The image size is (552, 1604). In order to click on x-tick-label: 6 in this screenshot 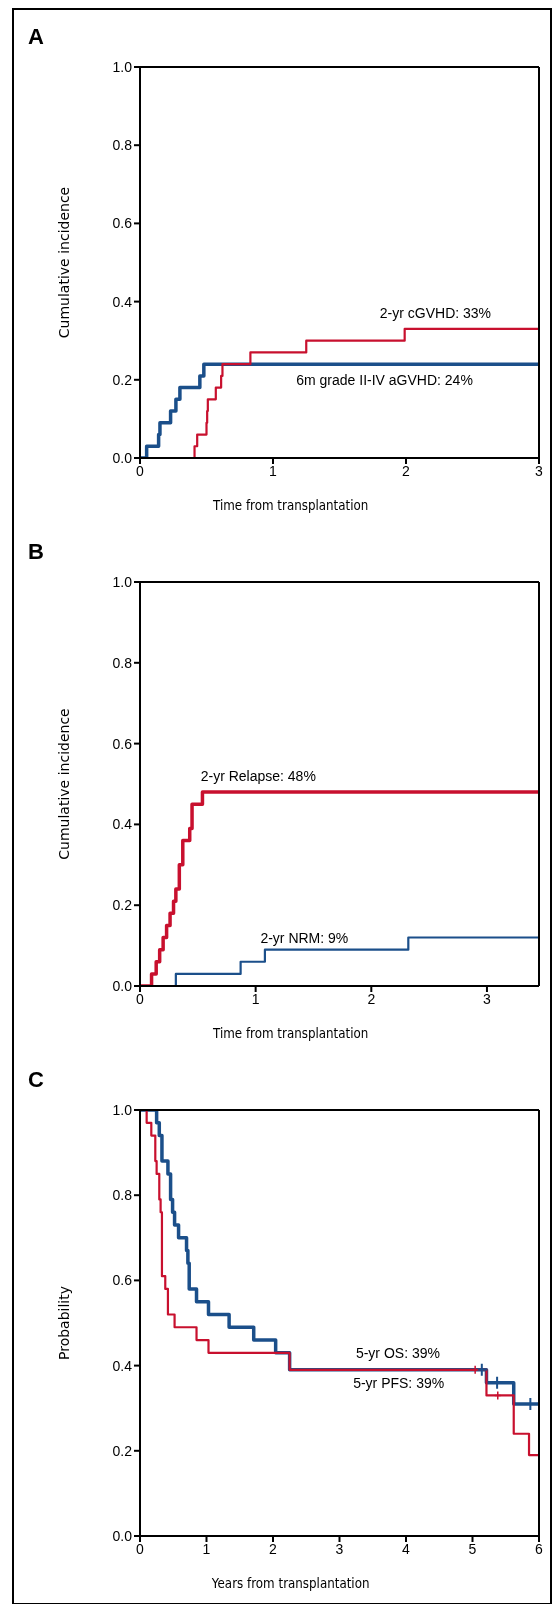, I will do `click(539, 1548)`.